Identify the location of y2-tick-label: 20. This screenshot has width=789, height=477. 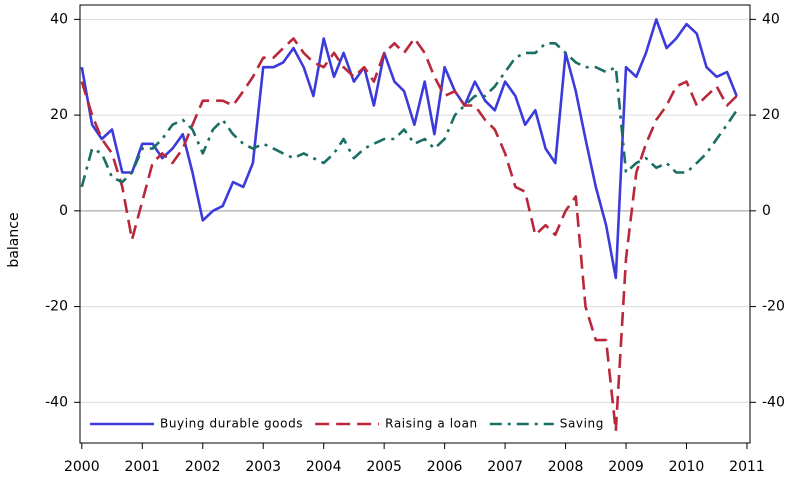
(771, 115).